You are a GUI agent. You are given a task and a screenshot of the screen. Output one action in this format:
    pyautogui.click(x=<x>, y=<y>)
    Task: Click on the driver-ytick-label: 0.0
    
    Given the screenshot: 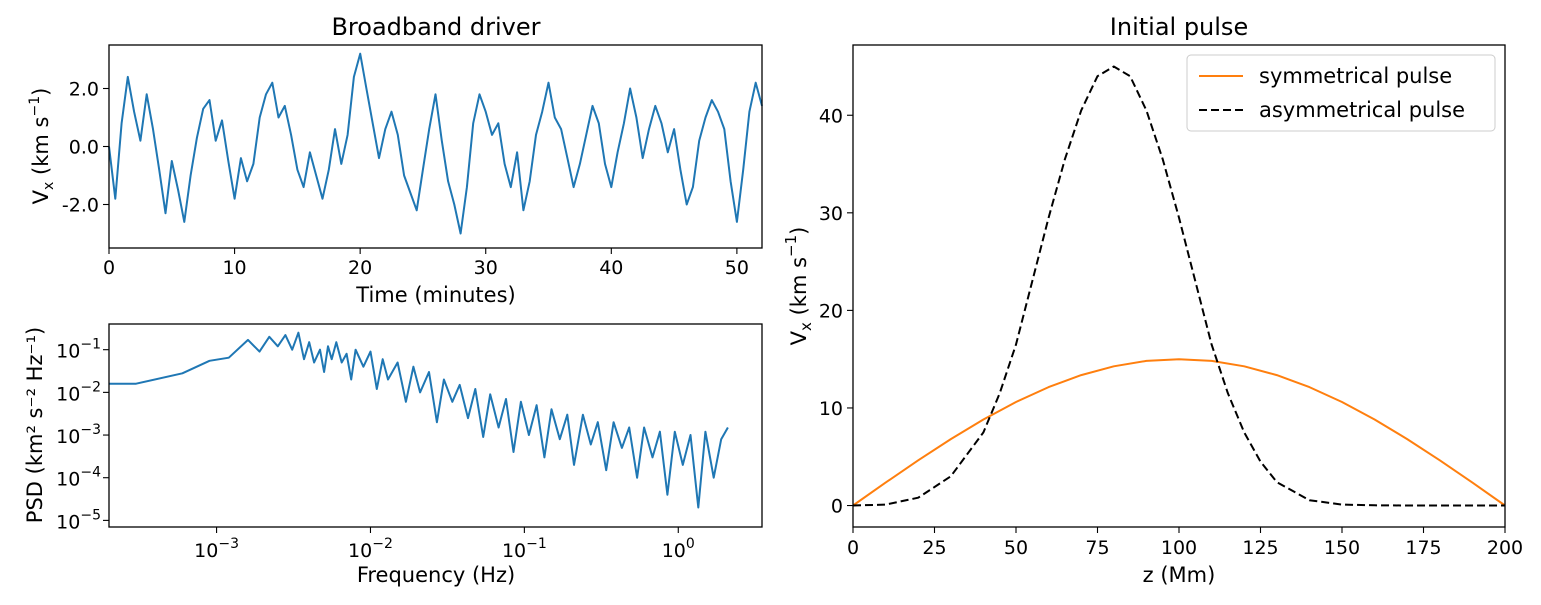 What is the action you would take?
    pyautogui.click(x=84, y=148)
    